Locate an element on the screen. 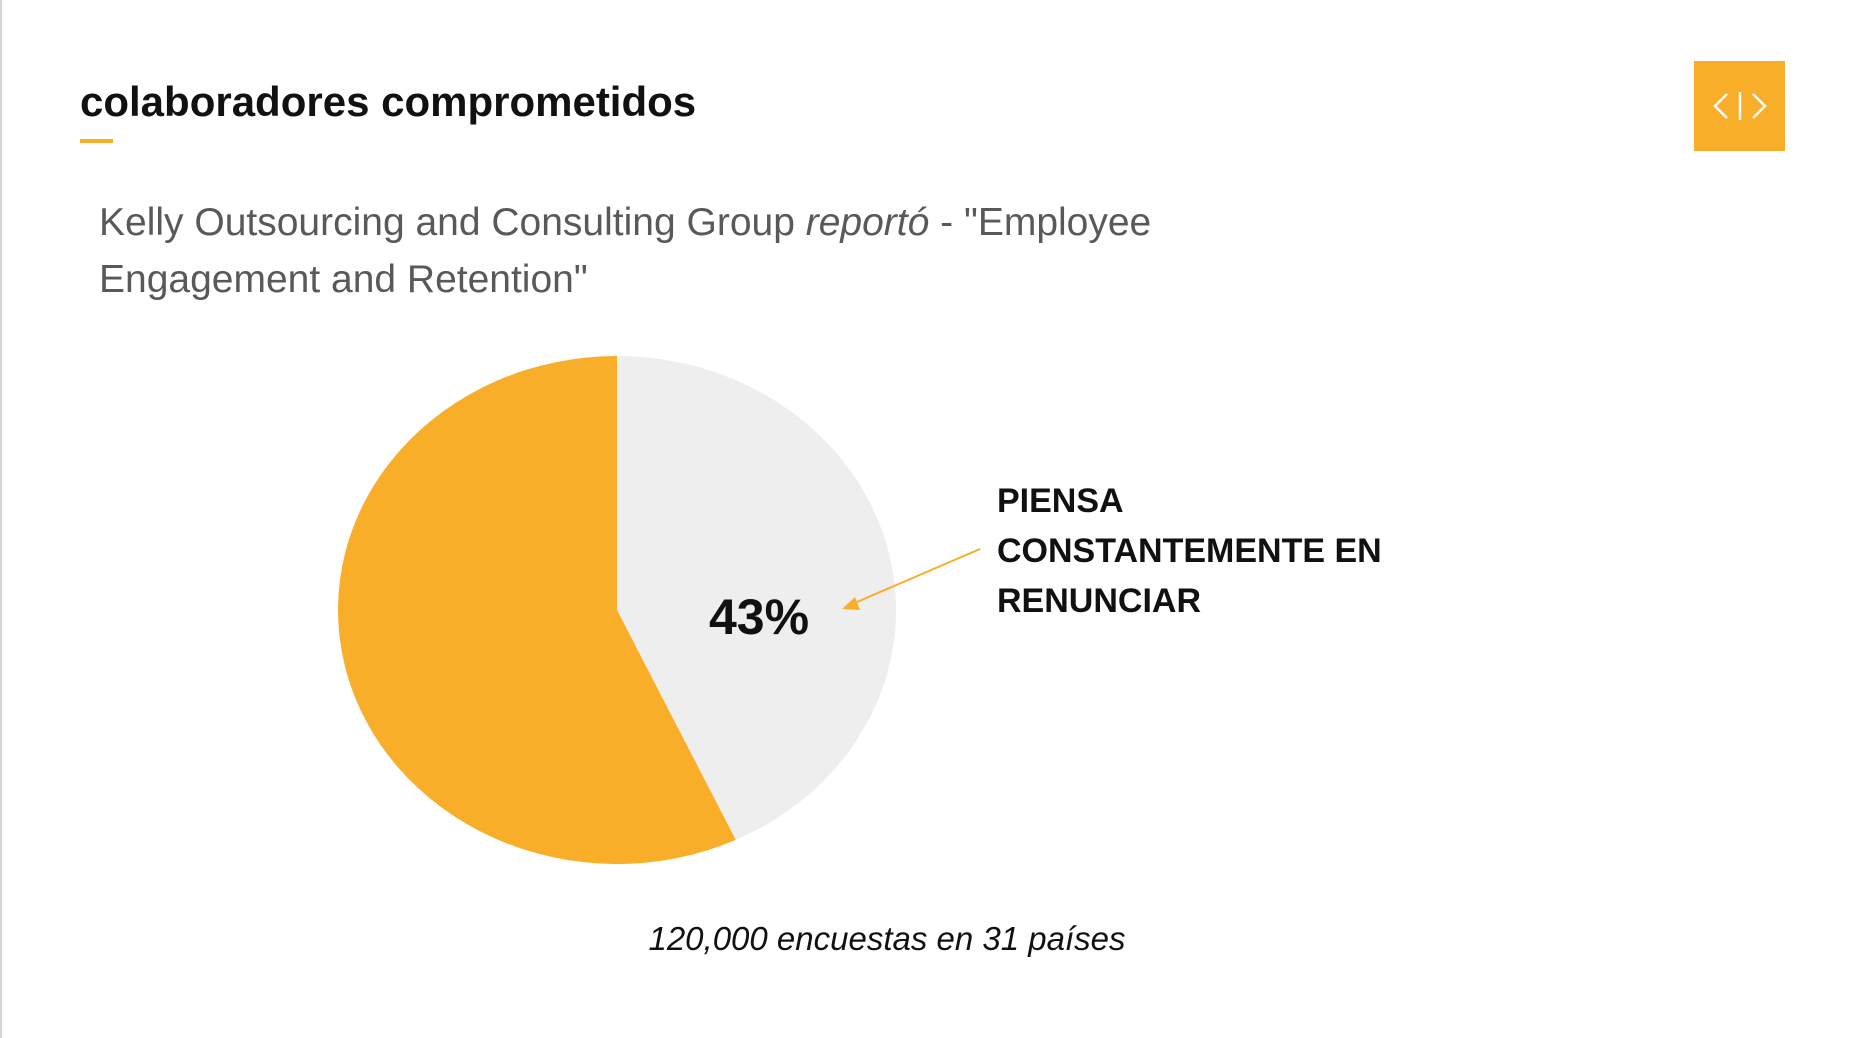 Image resolution: width=1850 pixels, height=1038 pixels. callout-text: PIENSA CONSTANTEMENTE EN RENUNCIAR is located at coordinates (1189, 551).